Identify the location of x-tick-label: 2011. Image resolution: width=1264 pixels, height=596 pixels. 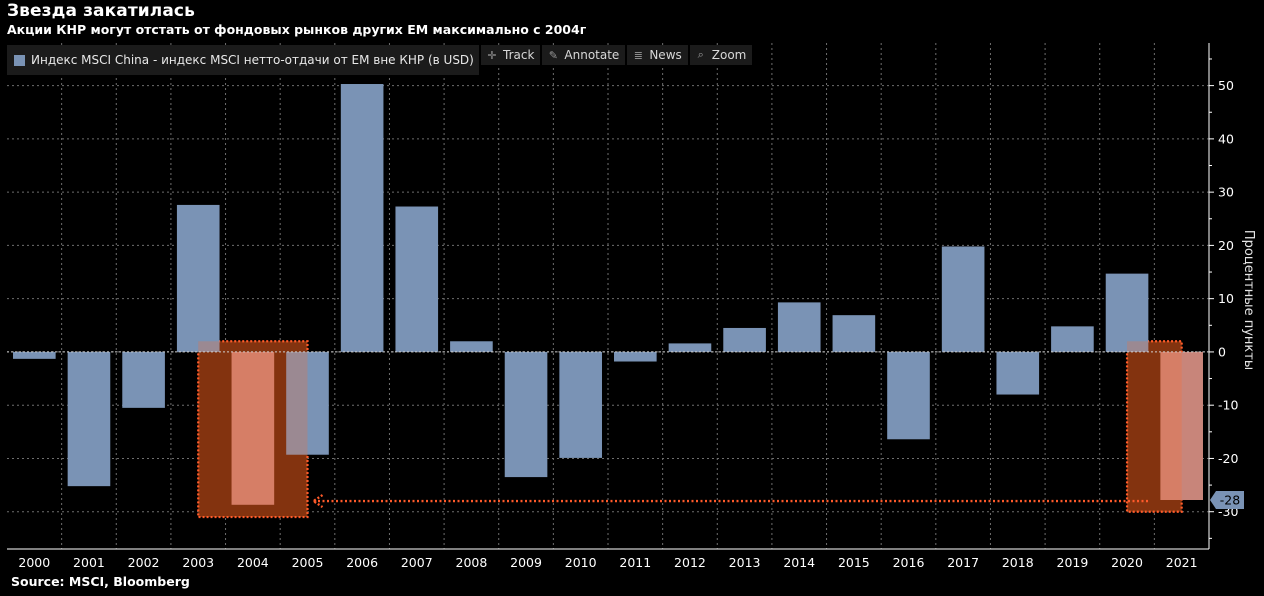
(635, 562).